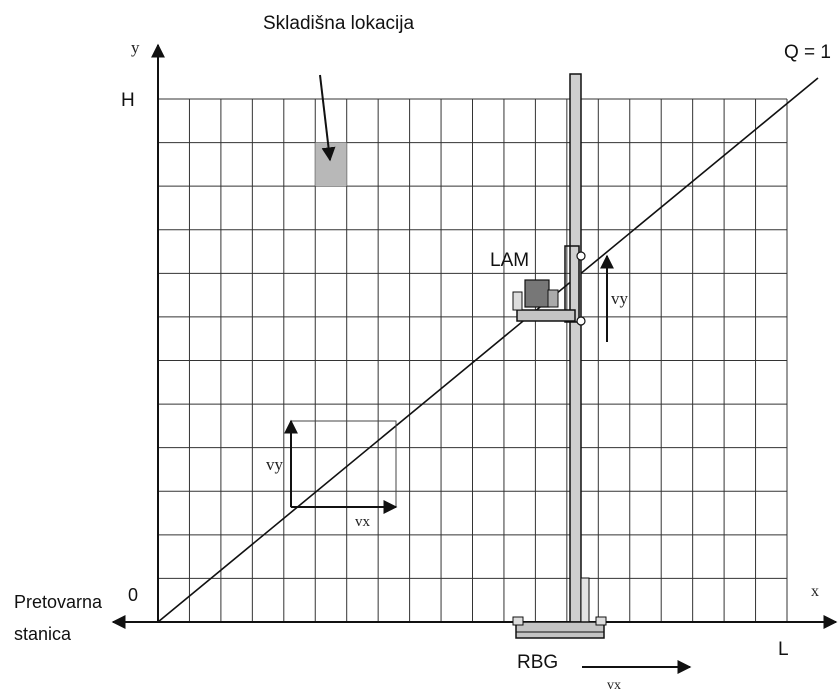 Image resolution: width=840 pixels, height=692 pixels. I want to click on storage-location-cell, so click(331, 164).